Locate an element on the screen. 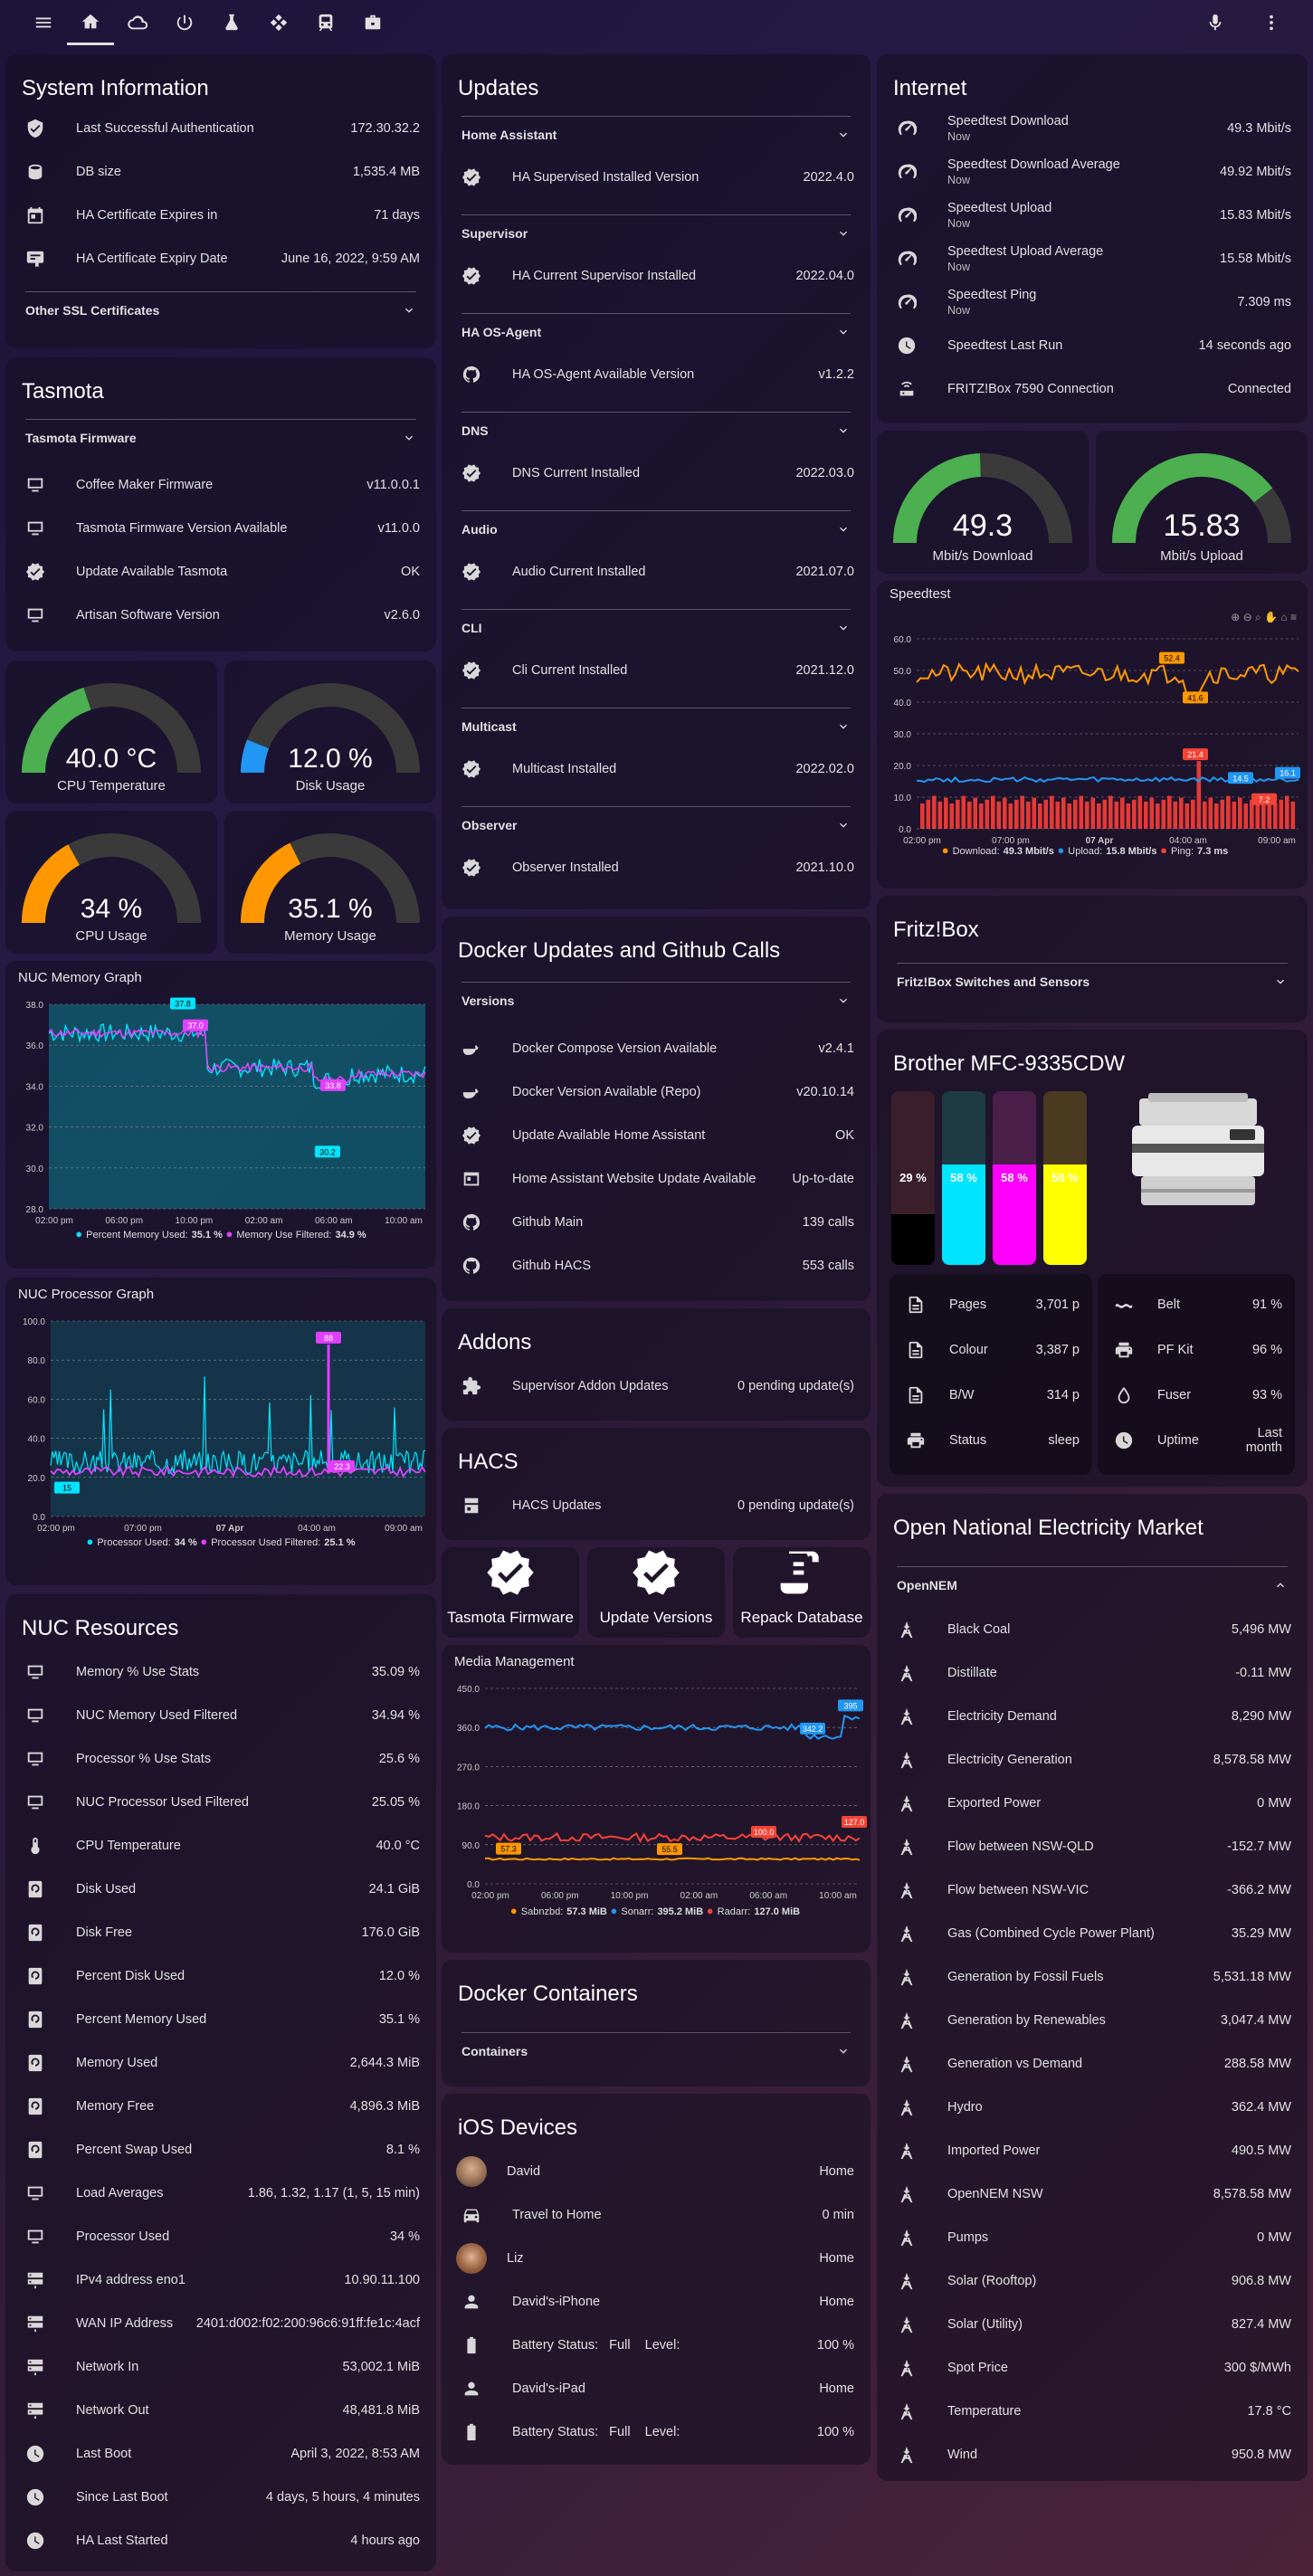 Image resolution: width=1313 pixels, height=2576 pixels. person-row: Liz Home is located at coordinates (656, 2258).